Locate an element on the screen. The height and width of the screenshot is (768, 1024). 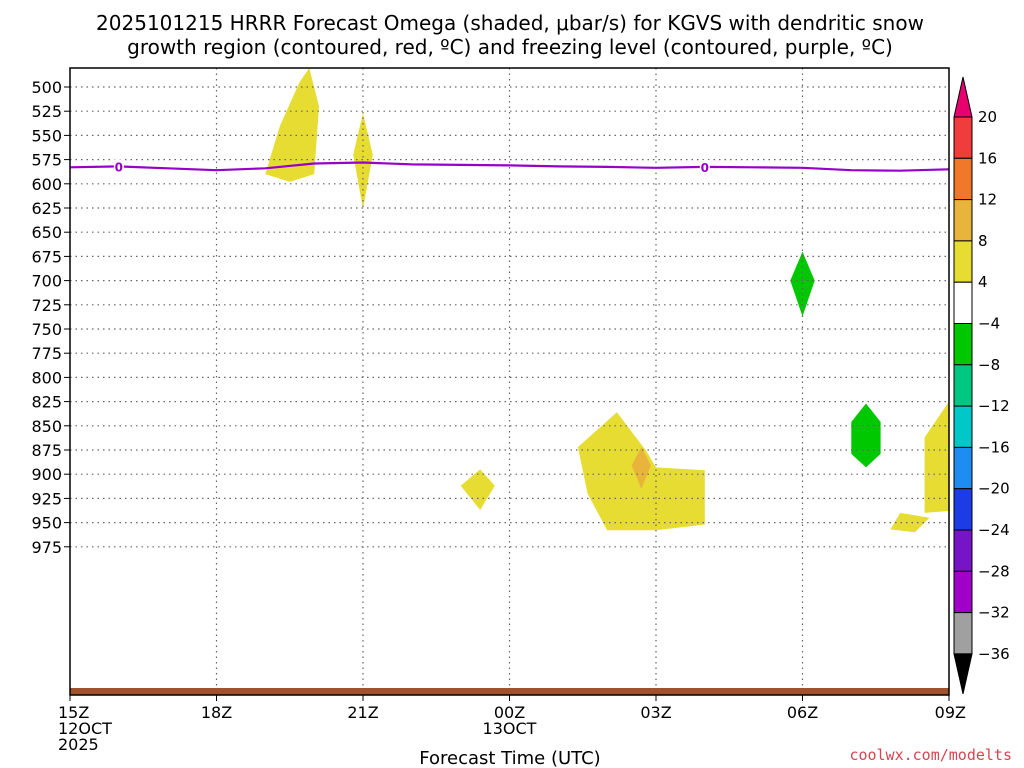
freezing-label-13: 0 is located at coordinates (705, 168).